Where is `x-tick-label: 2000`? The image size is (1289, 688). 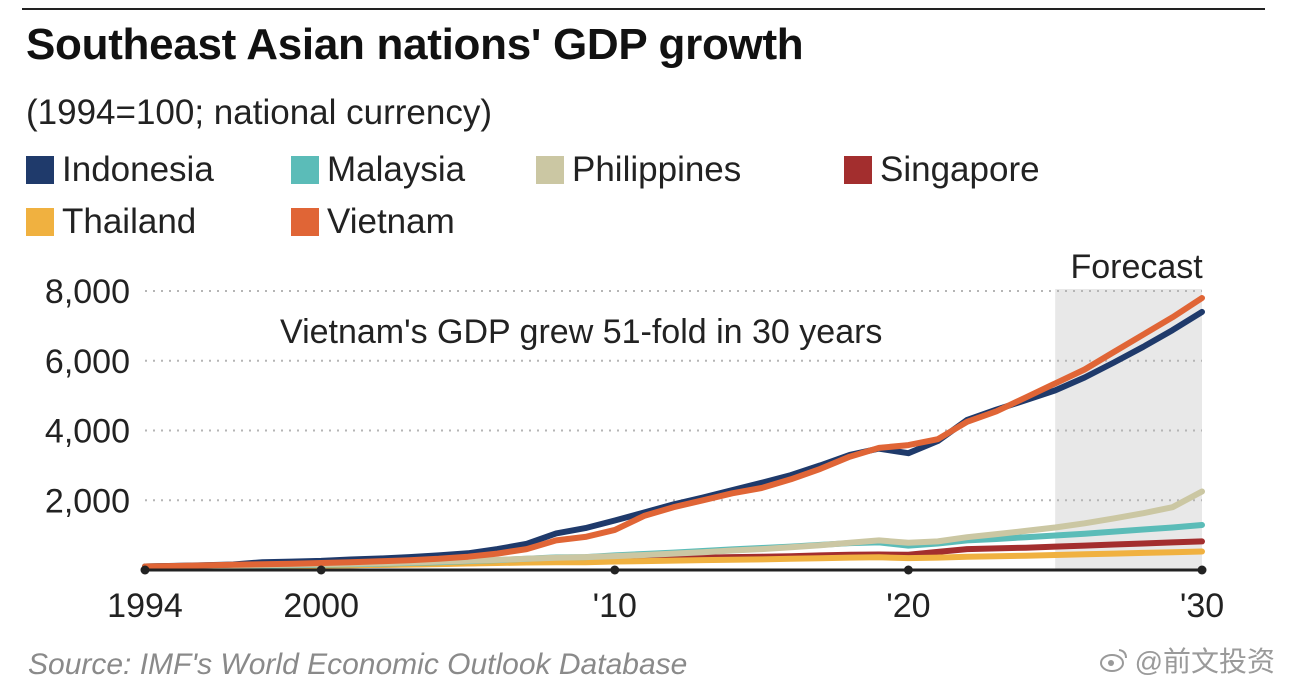
x-tick-label: 2000 is located at coordinates (321, 606).